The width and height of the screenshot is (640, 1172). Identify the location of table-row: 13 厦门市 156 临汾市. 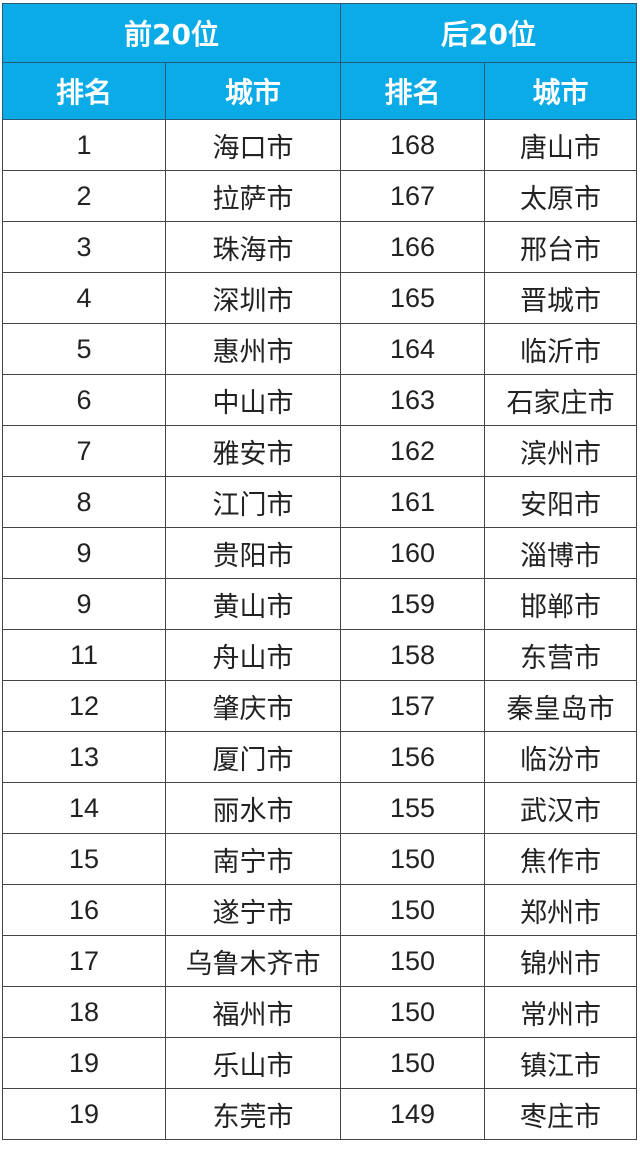
(319, 757).